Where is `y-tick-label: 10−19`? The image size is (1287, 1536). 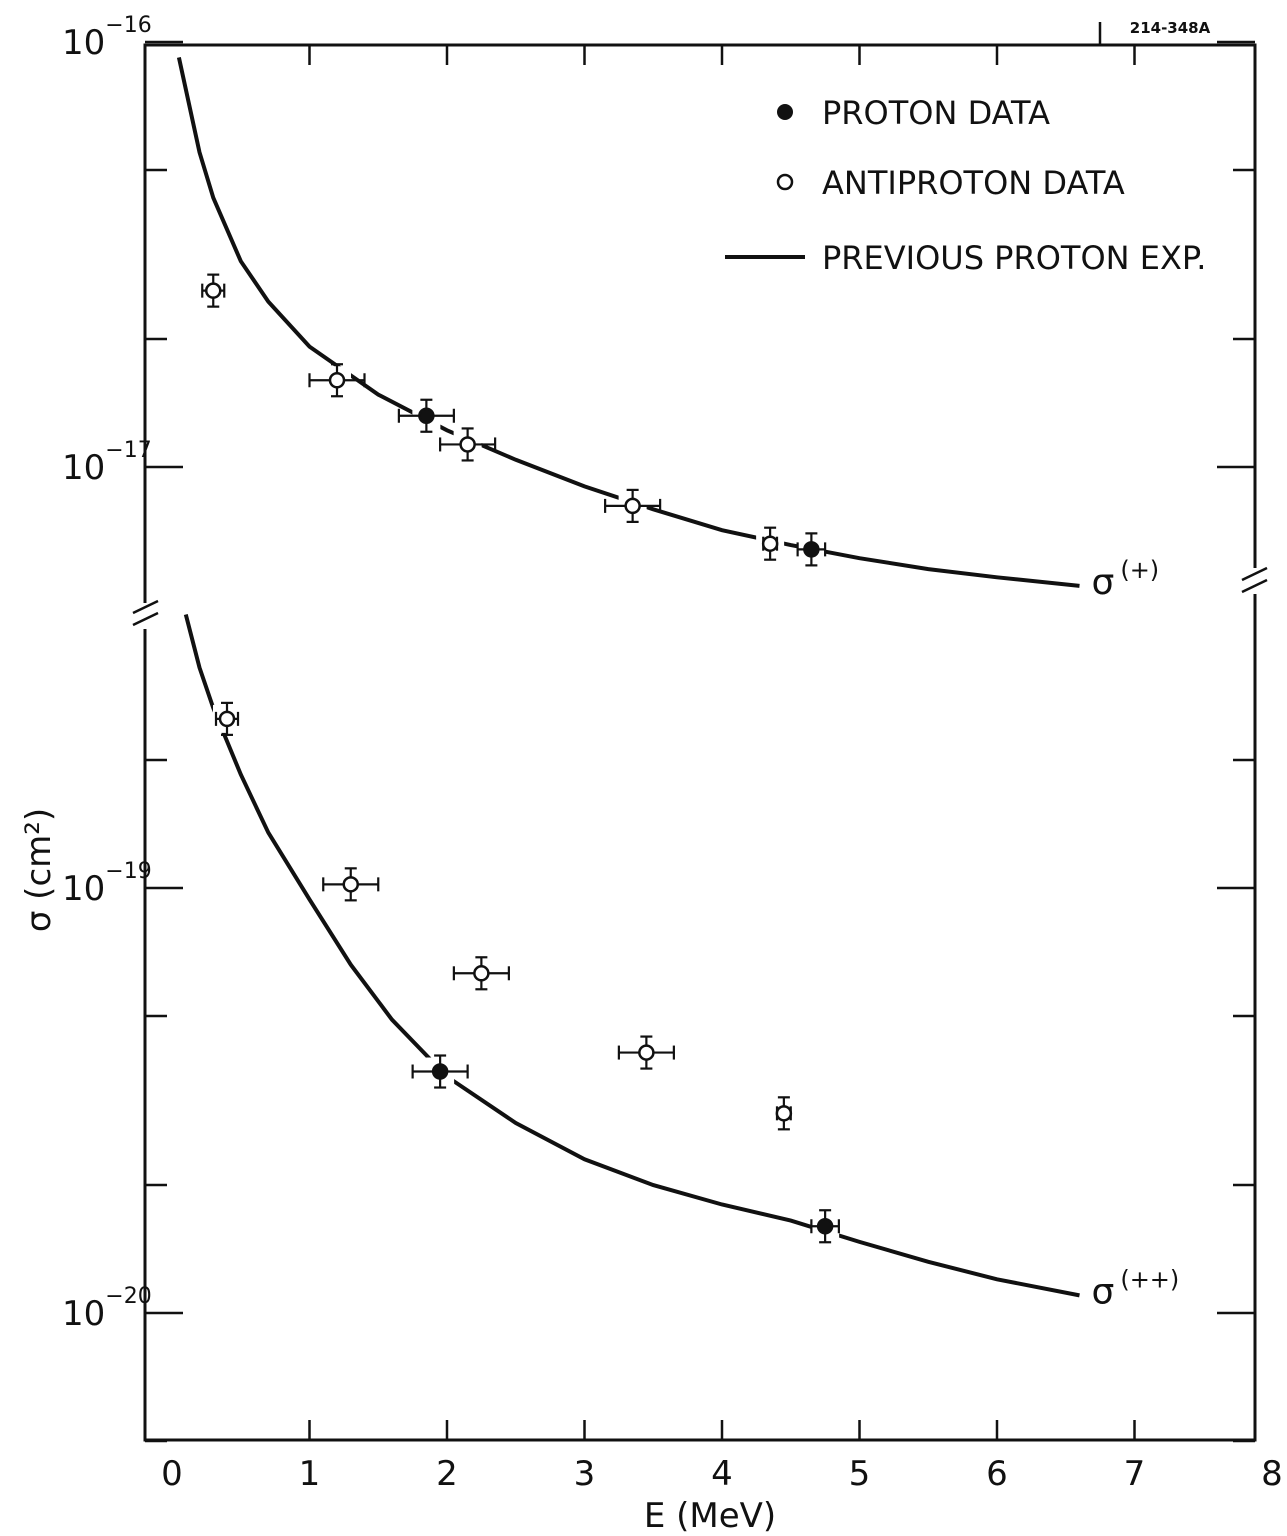
y-tick-label: 10−19 is located at coordinates (107, 884).